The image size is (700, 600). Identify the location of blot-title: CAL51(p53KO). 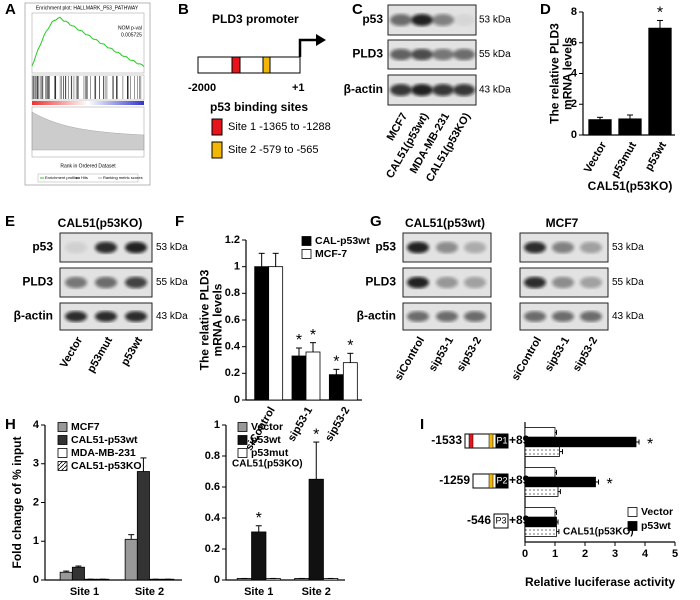
(100, 223).